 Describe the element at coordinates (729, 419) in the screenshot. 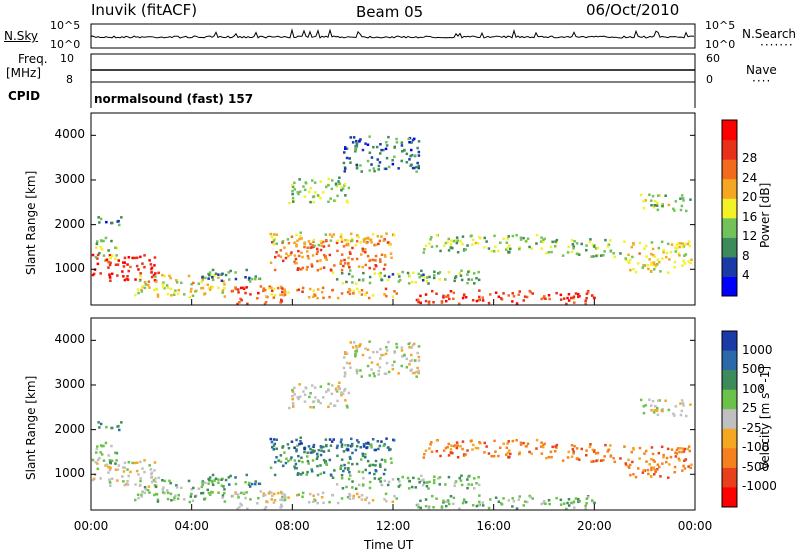

I see `colorbar-segment` at that location.